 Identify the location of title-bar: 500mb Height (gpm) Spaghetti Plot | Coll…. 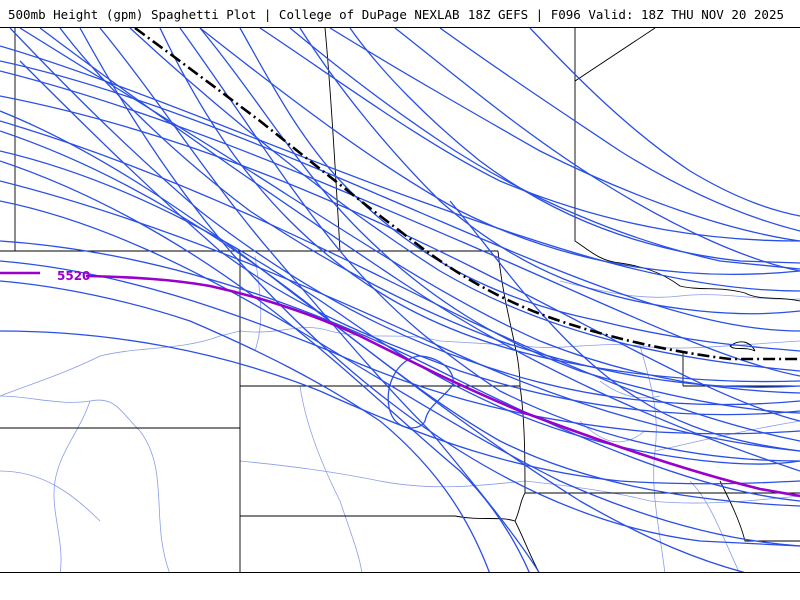
(400, 14).